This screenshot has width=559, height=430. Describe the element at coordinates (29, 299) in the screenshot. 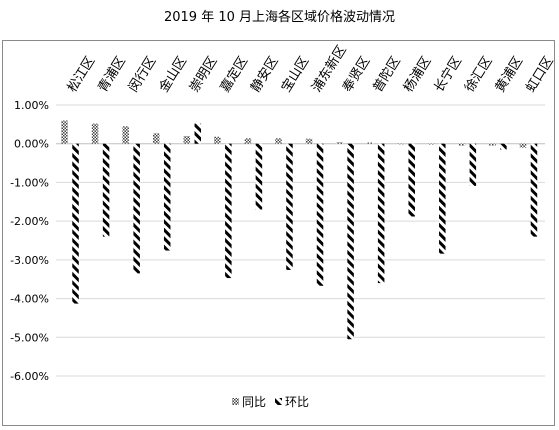

I see `y-tick-label: -4.00%` at that location.